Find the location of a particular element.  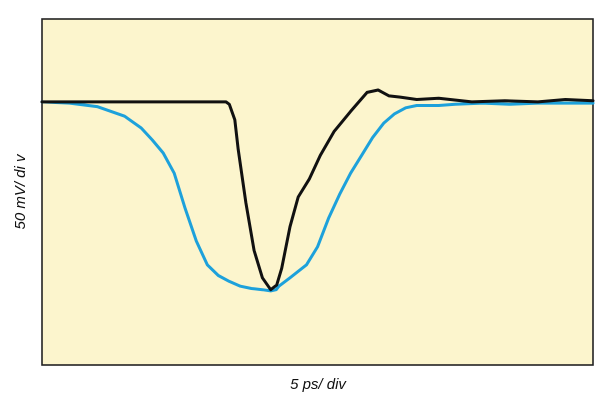

y-axis-label: 50 mV/ di v is located at coordinates (20, 191).